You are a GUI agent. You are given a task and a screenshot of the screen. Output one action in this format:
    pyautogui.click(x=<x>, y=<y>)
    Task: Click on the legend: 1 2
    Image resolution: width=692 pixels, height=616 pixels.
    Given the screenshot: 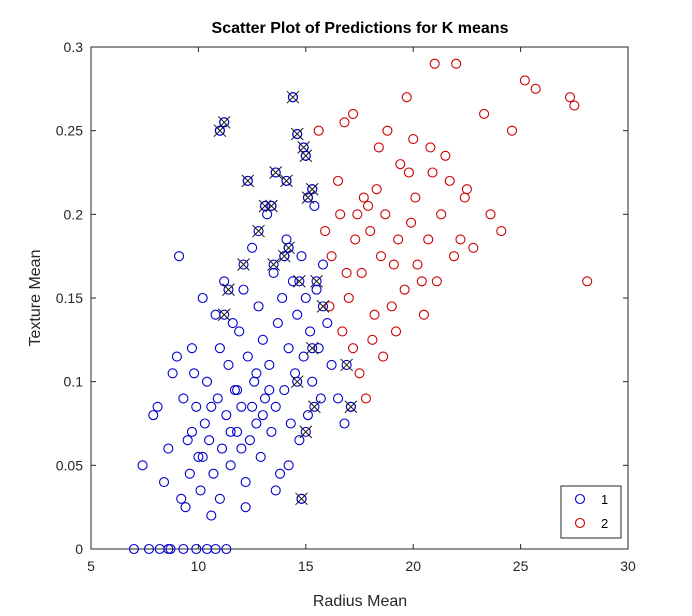 What is the action you would take?
    pyautogui.click(x=591, y=512)
    